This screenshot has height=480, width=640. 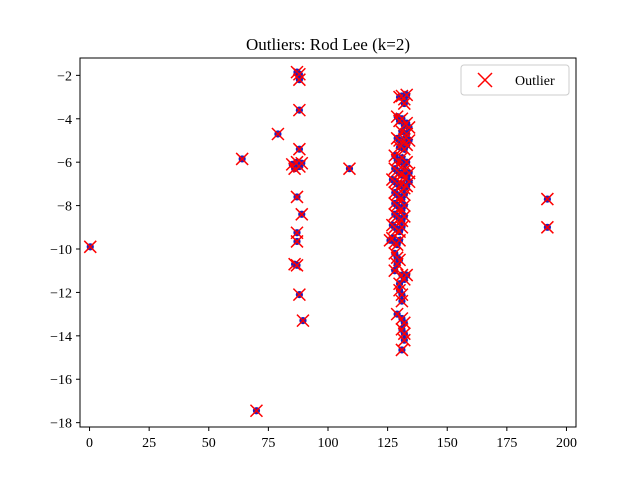 I want to click on y-tick-label: −8, so click(x=64, y=207).